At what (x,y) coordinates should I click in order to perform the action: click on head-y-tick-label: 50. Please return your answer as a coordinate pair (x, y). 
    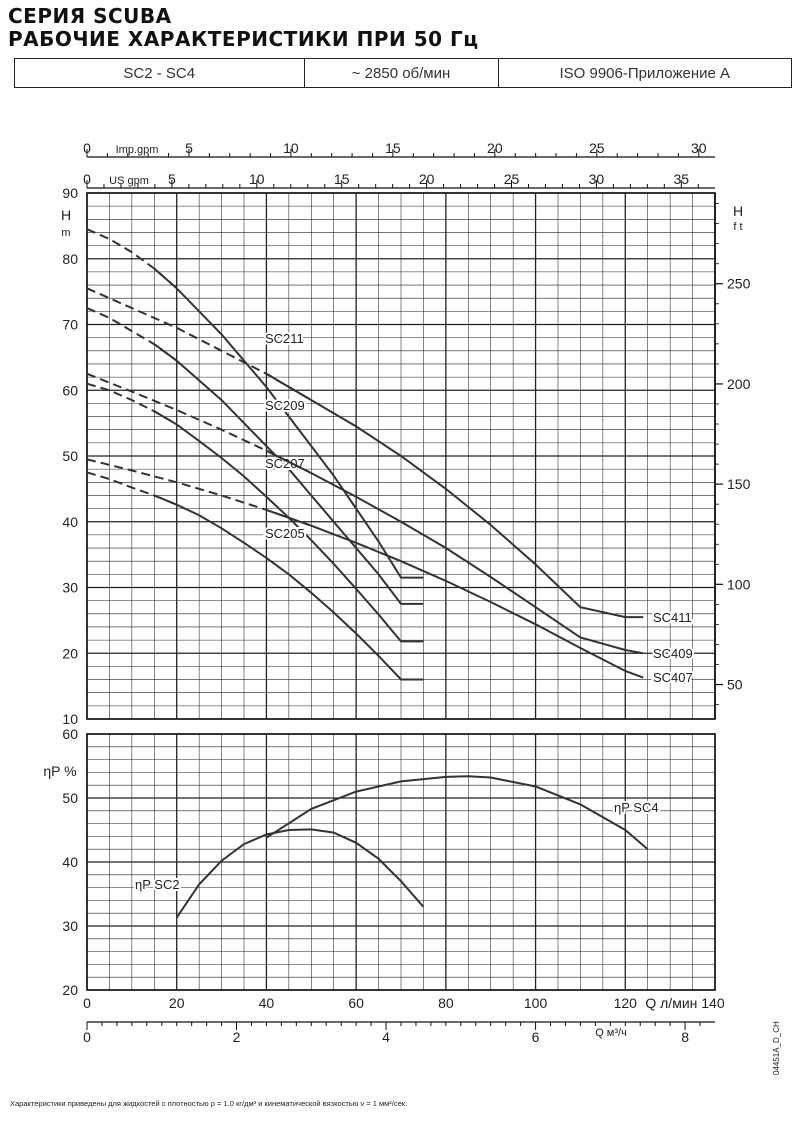
    Looking at the image, I should click on (70, 456).